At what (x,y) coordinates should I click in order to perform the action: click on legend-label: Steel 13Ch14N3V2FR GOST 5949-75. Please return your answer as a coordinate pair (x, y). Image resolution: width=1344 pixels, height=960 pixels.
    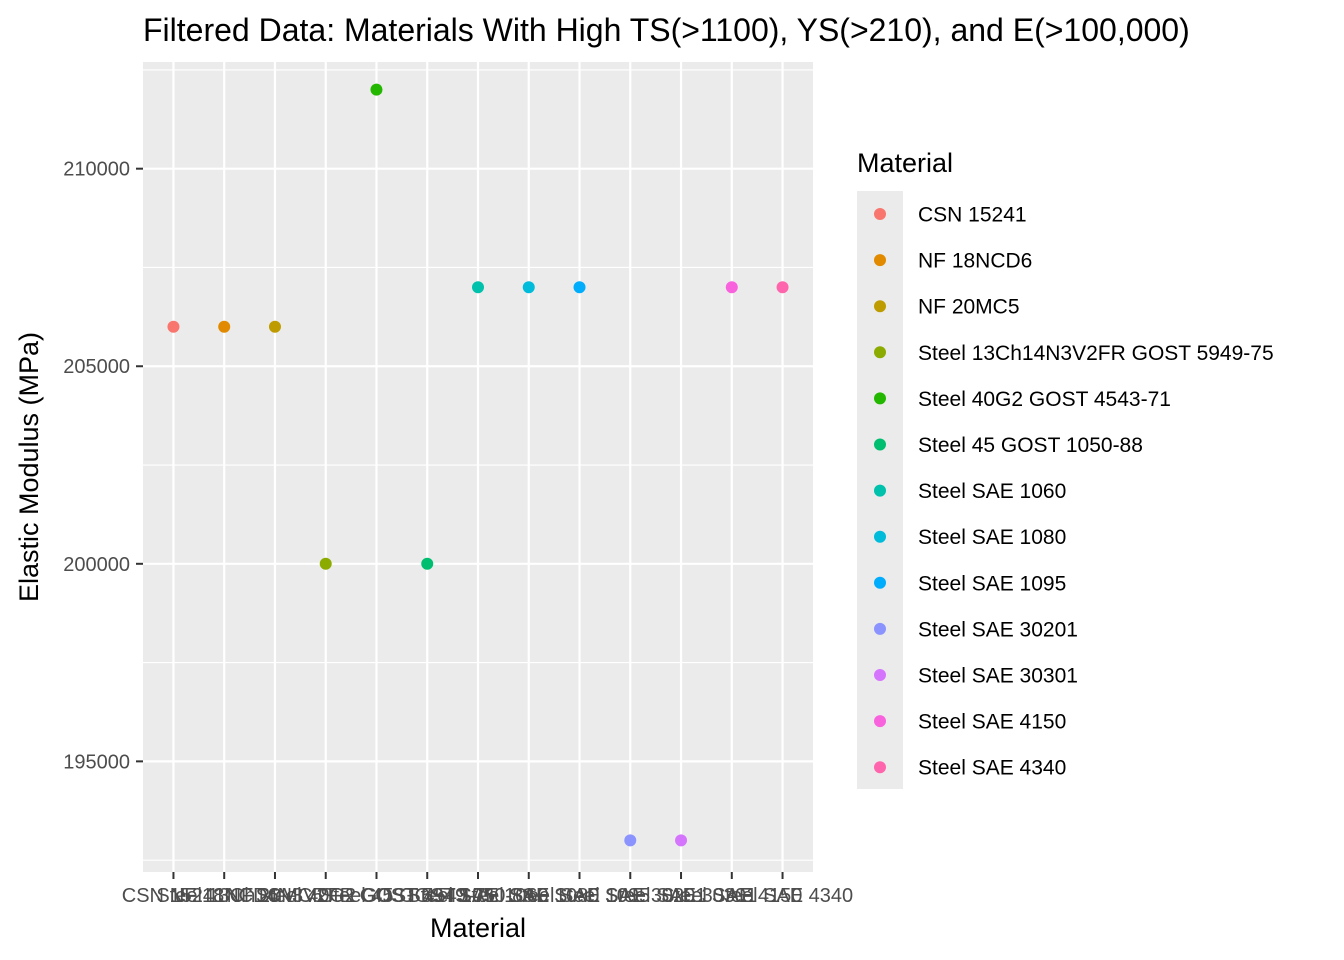
    Looking at the image, I should click on (1096, 353).